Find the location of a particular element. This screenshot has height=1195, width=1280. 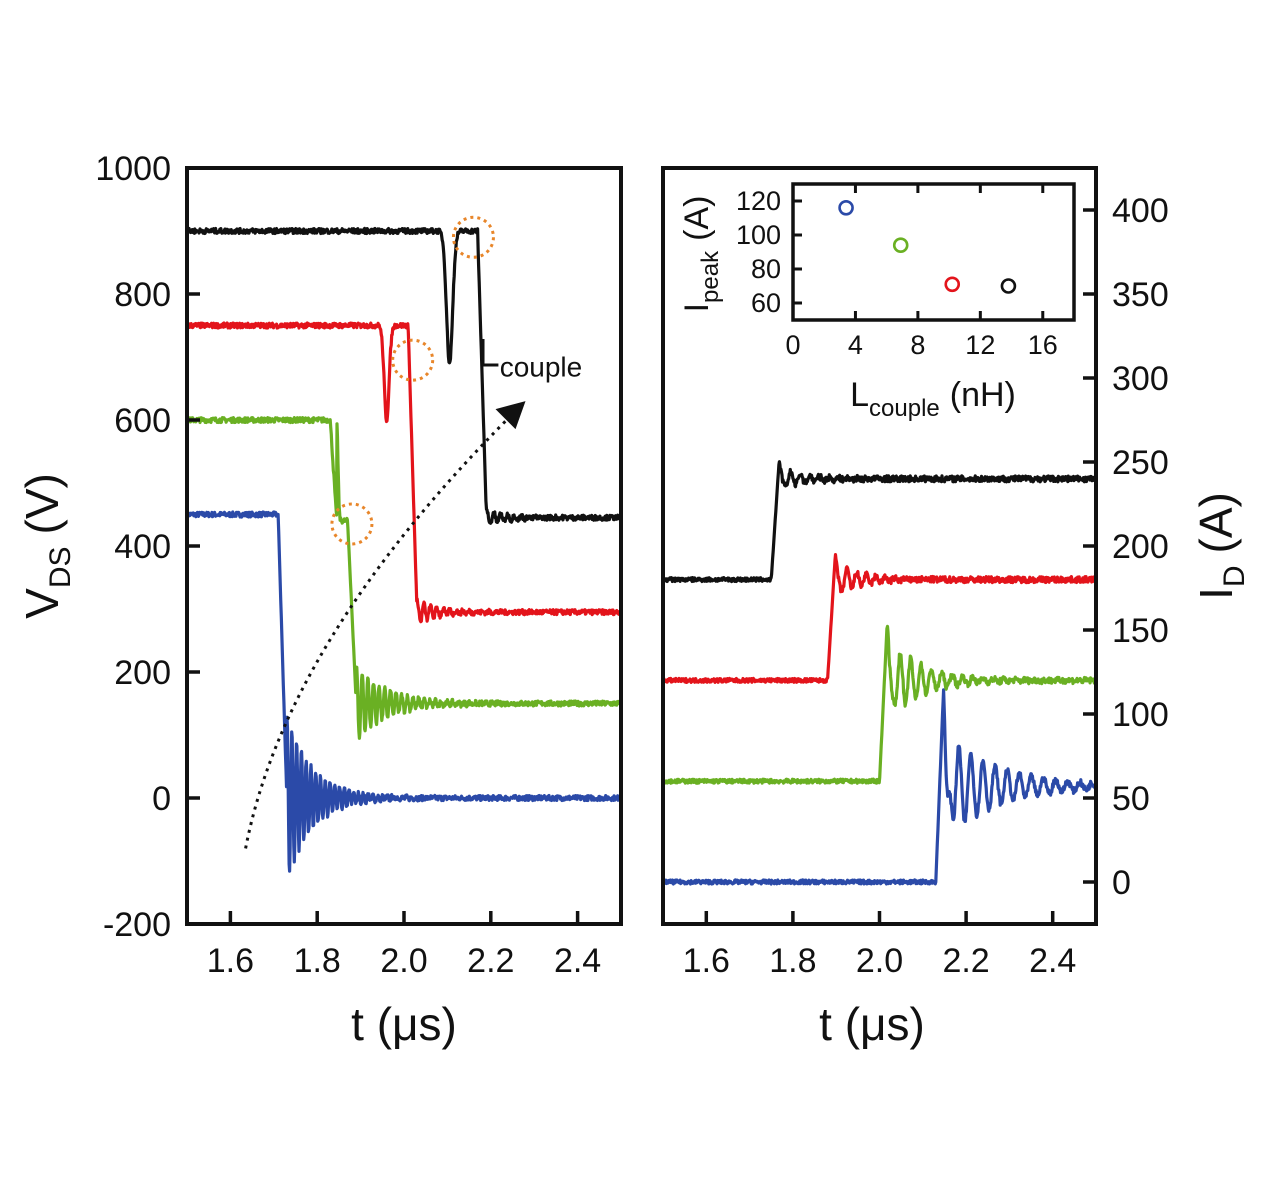

left-x-tick-label: 2.2 is located at coordinates (490, 961).